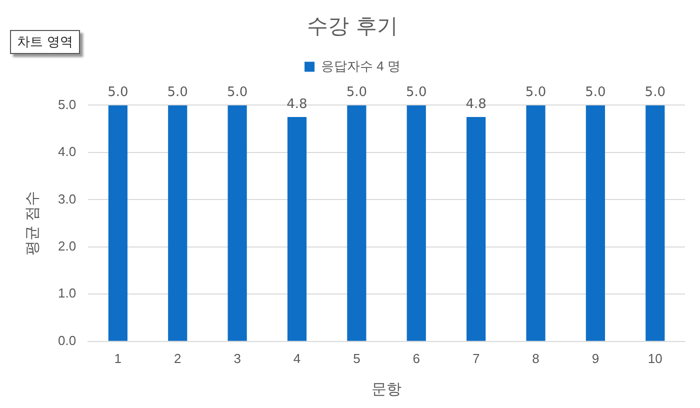  Describe the element at coordinates (67, 340) in the screenshot. I see `y-tick-label: 0.0` at that location.